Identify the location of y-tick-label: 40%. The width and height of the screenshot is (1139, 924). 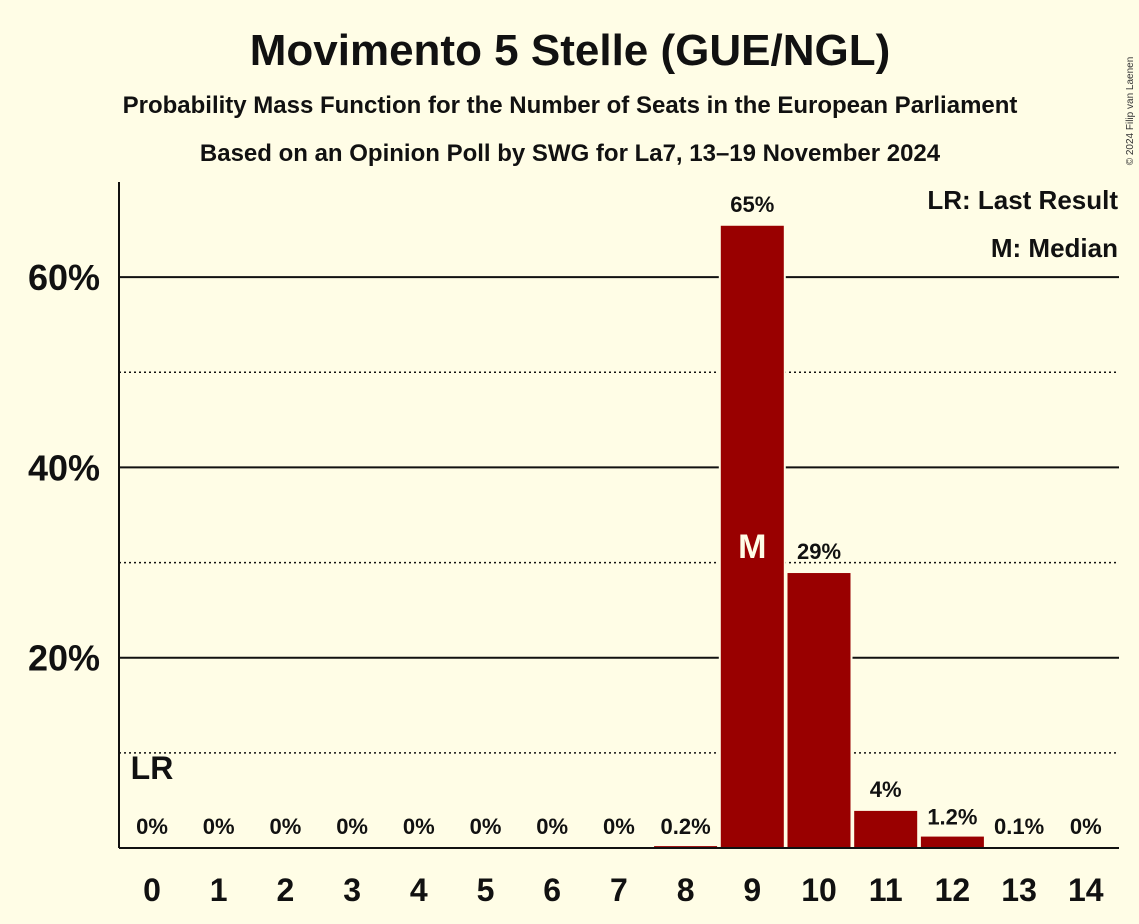
(64, 467).